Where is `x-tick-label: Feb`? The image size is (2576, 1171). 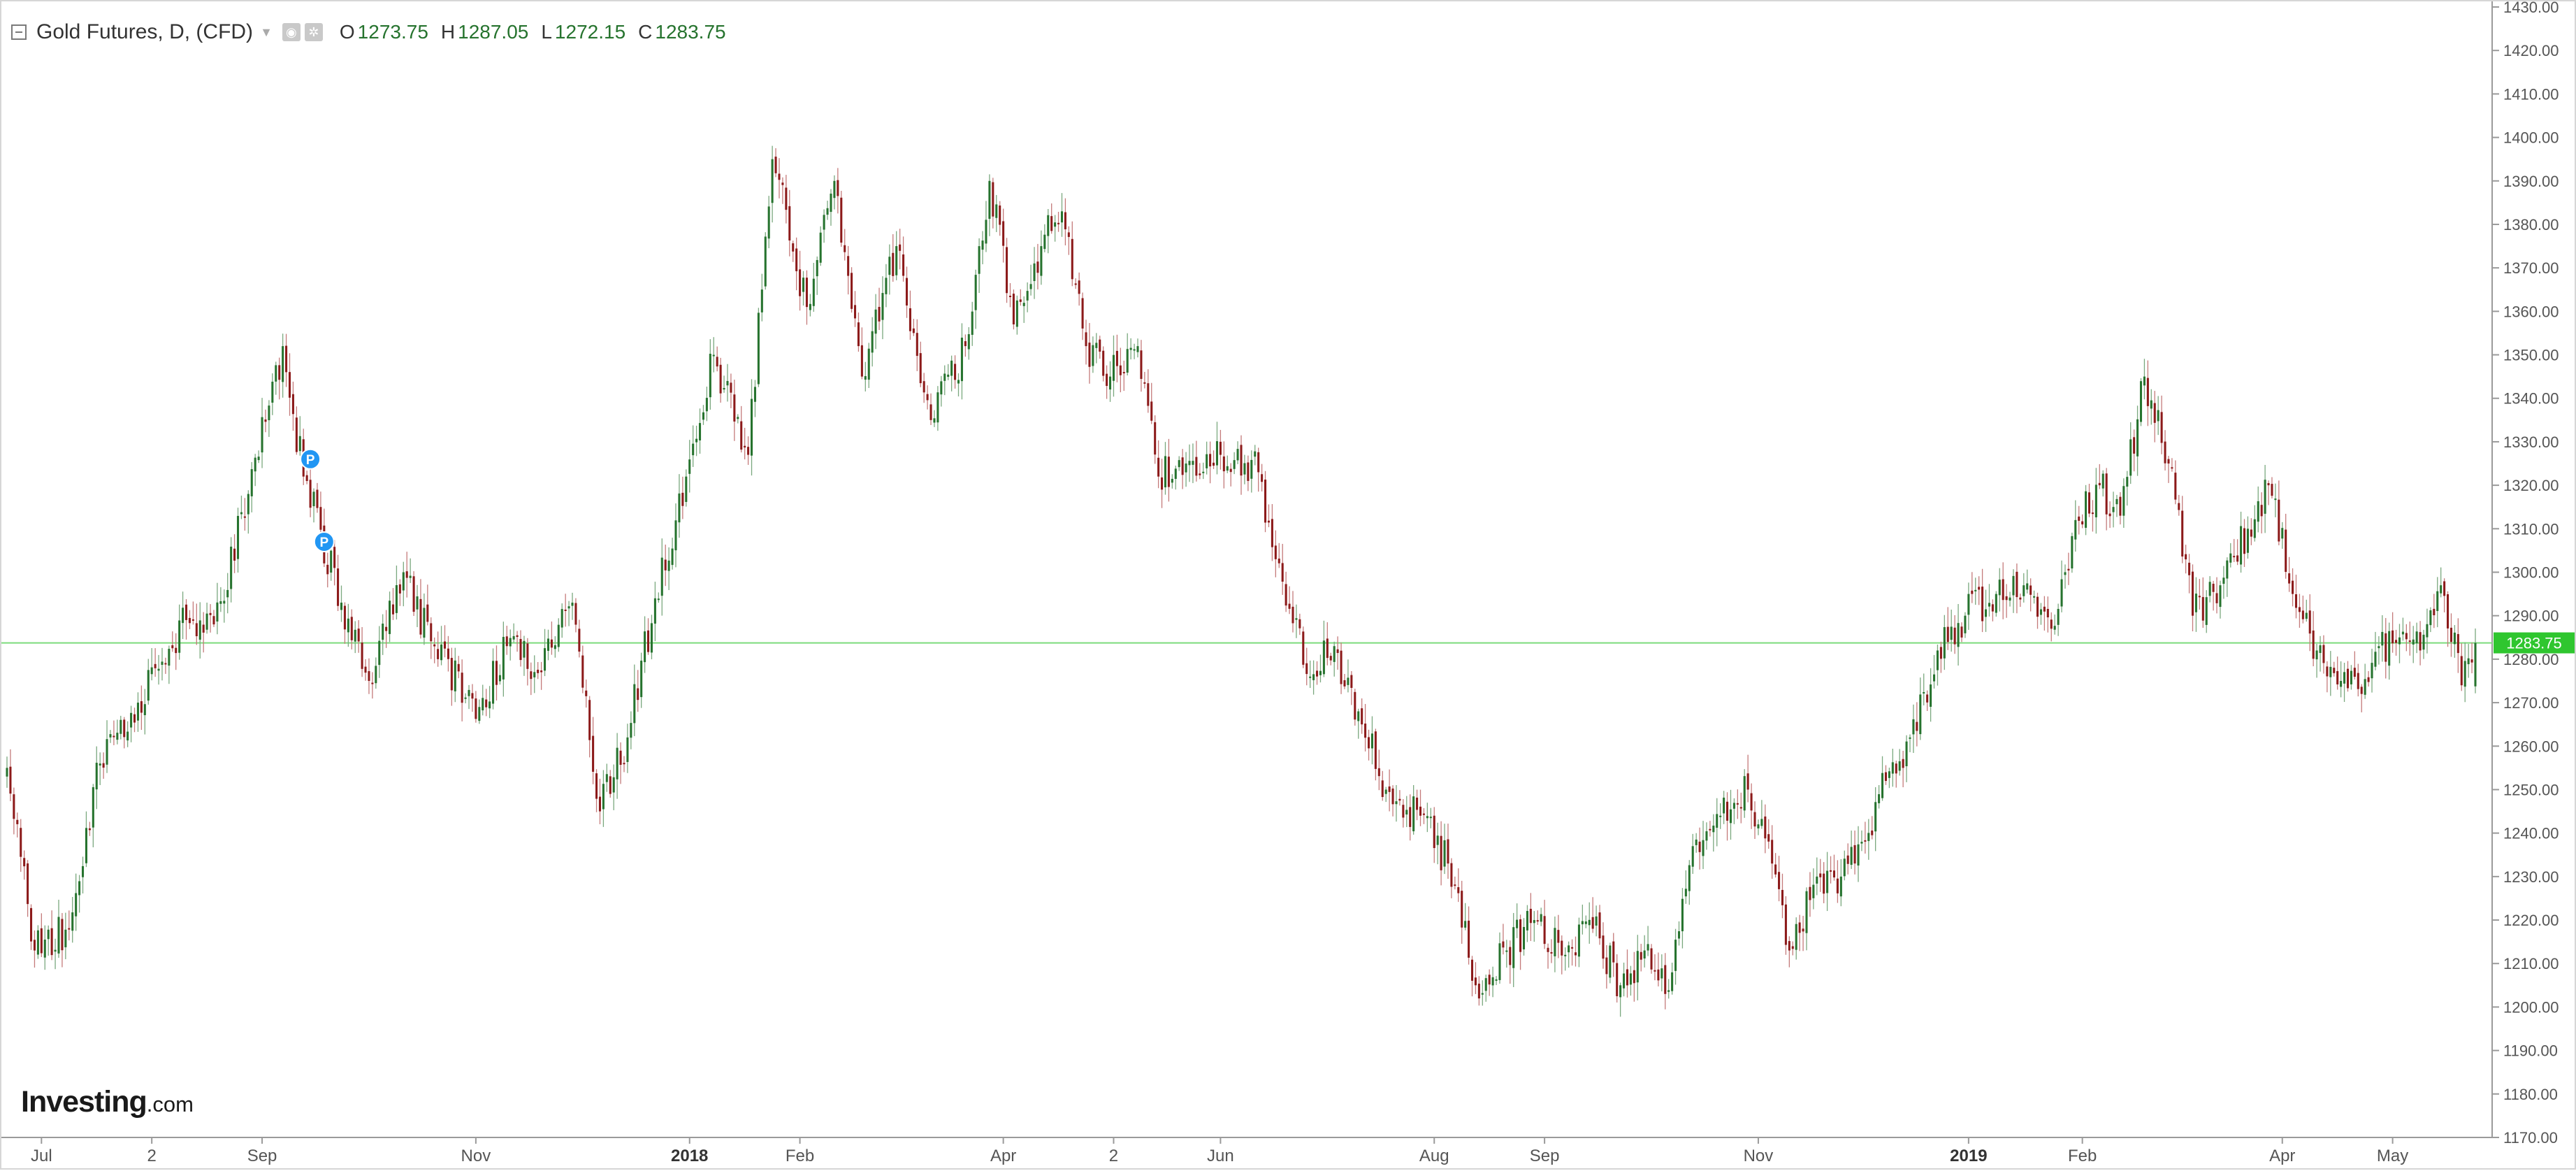
x-tick-label: Feb is located at coordinates (800, 1156).